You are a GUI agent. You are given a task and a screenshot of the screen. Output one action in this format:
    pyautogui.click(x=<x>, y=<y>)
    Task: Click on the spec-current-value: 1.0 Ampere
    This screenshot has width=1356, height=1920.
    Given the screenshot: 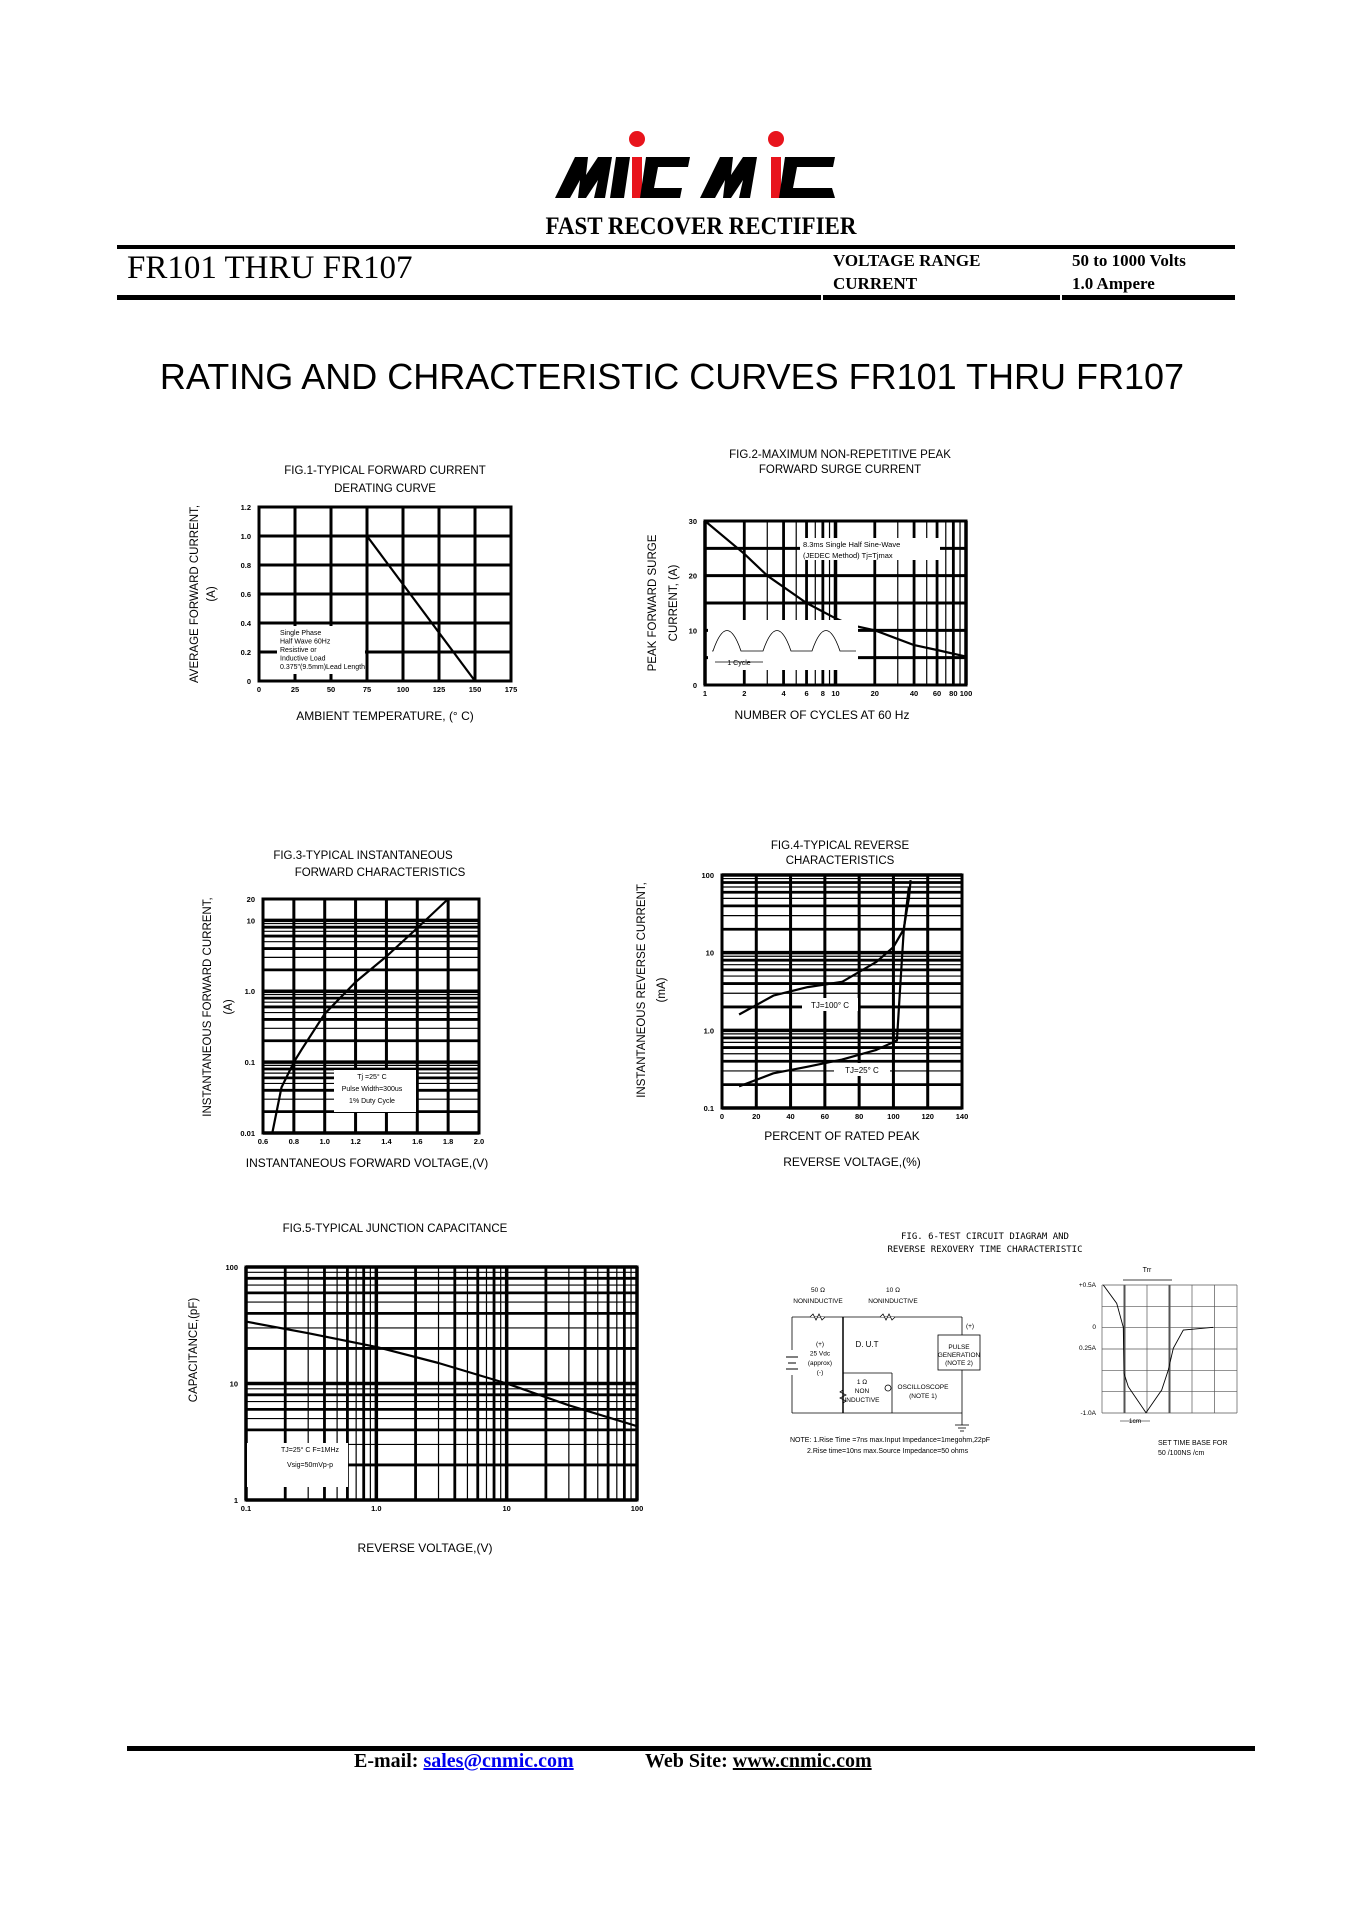 What is the action you would take?
    pyautogui.click(x=1113, y=283)
    